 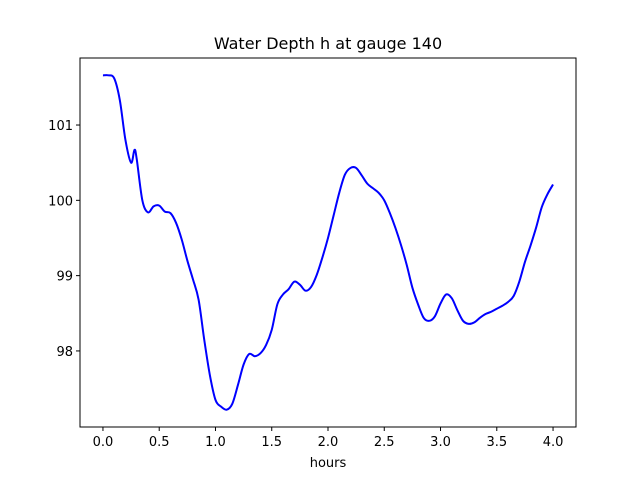 What do you see at coordinates (271, 442) in the screenshot?
I see `x-tick-label: 1.5` at bounding box center [271, 442].